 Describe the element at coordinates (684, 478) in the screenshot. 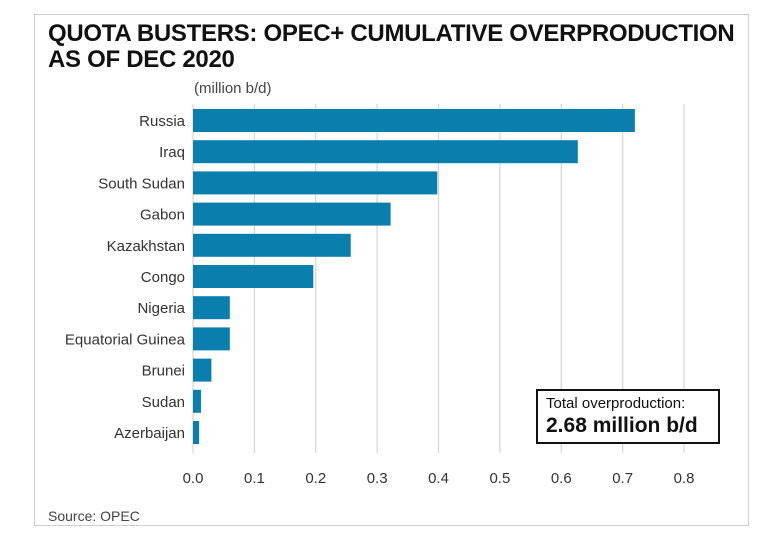

I see `x-tick-label: 0.8` at that location.